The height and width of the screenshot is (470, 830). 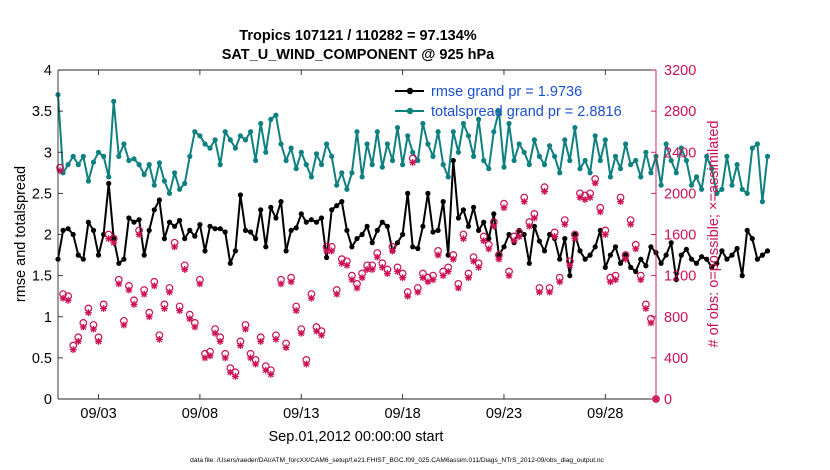 What do you see at coordinates (200, 414) in the screenshot?
I see `x-tick-label: 09/08` at bounding box center [200, 414].